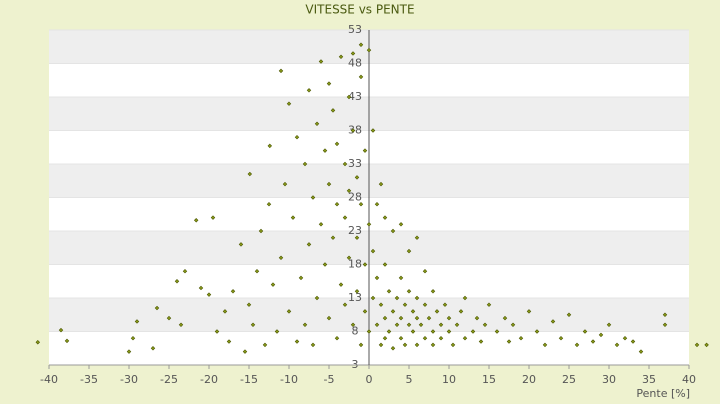 The image size is (720, 404). Describe the element at coordinates (649, 379) in the screenshot. I see `x-tick-label: 35` at that location.